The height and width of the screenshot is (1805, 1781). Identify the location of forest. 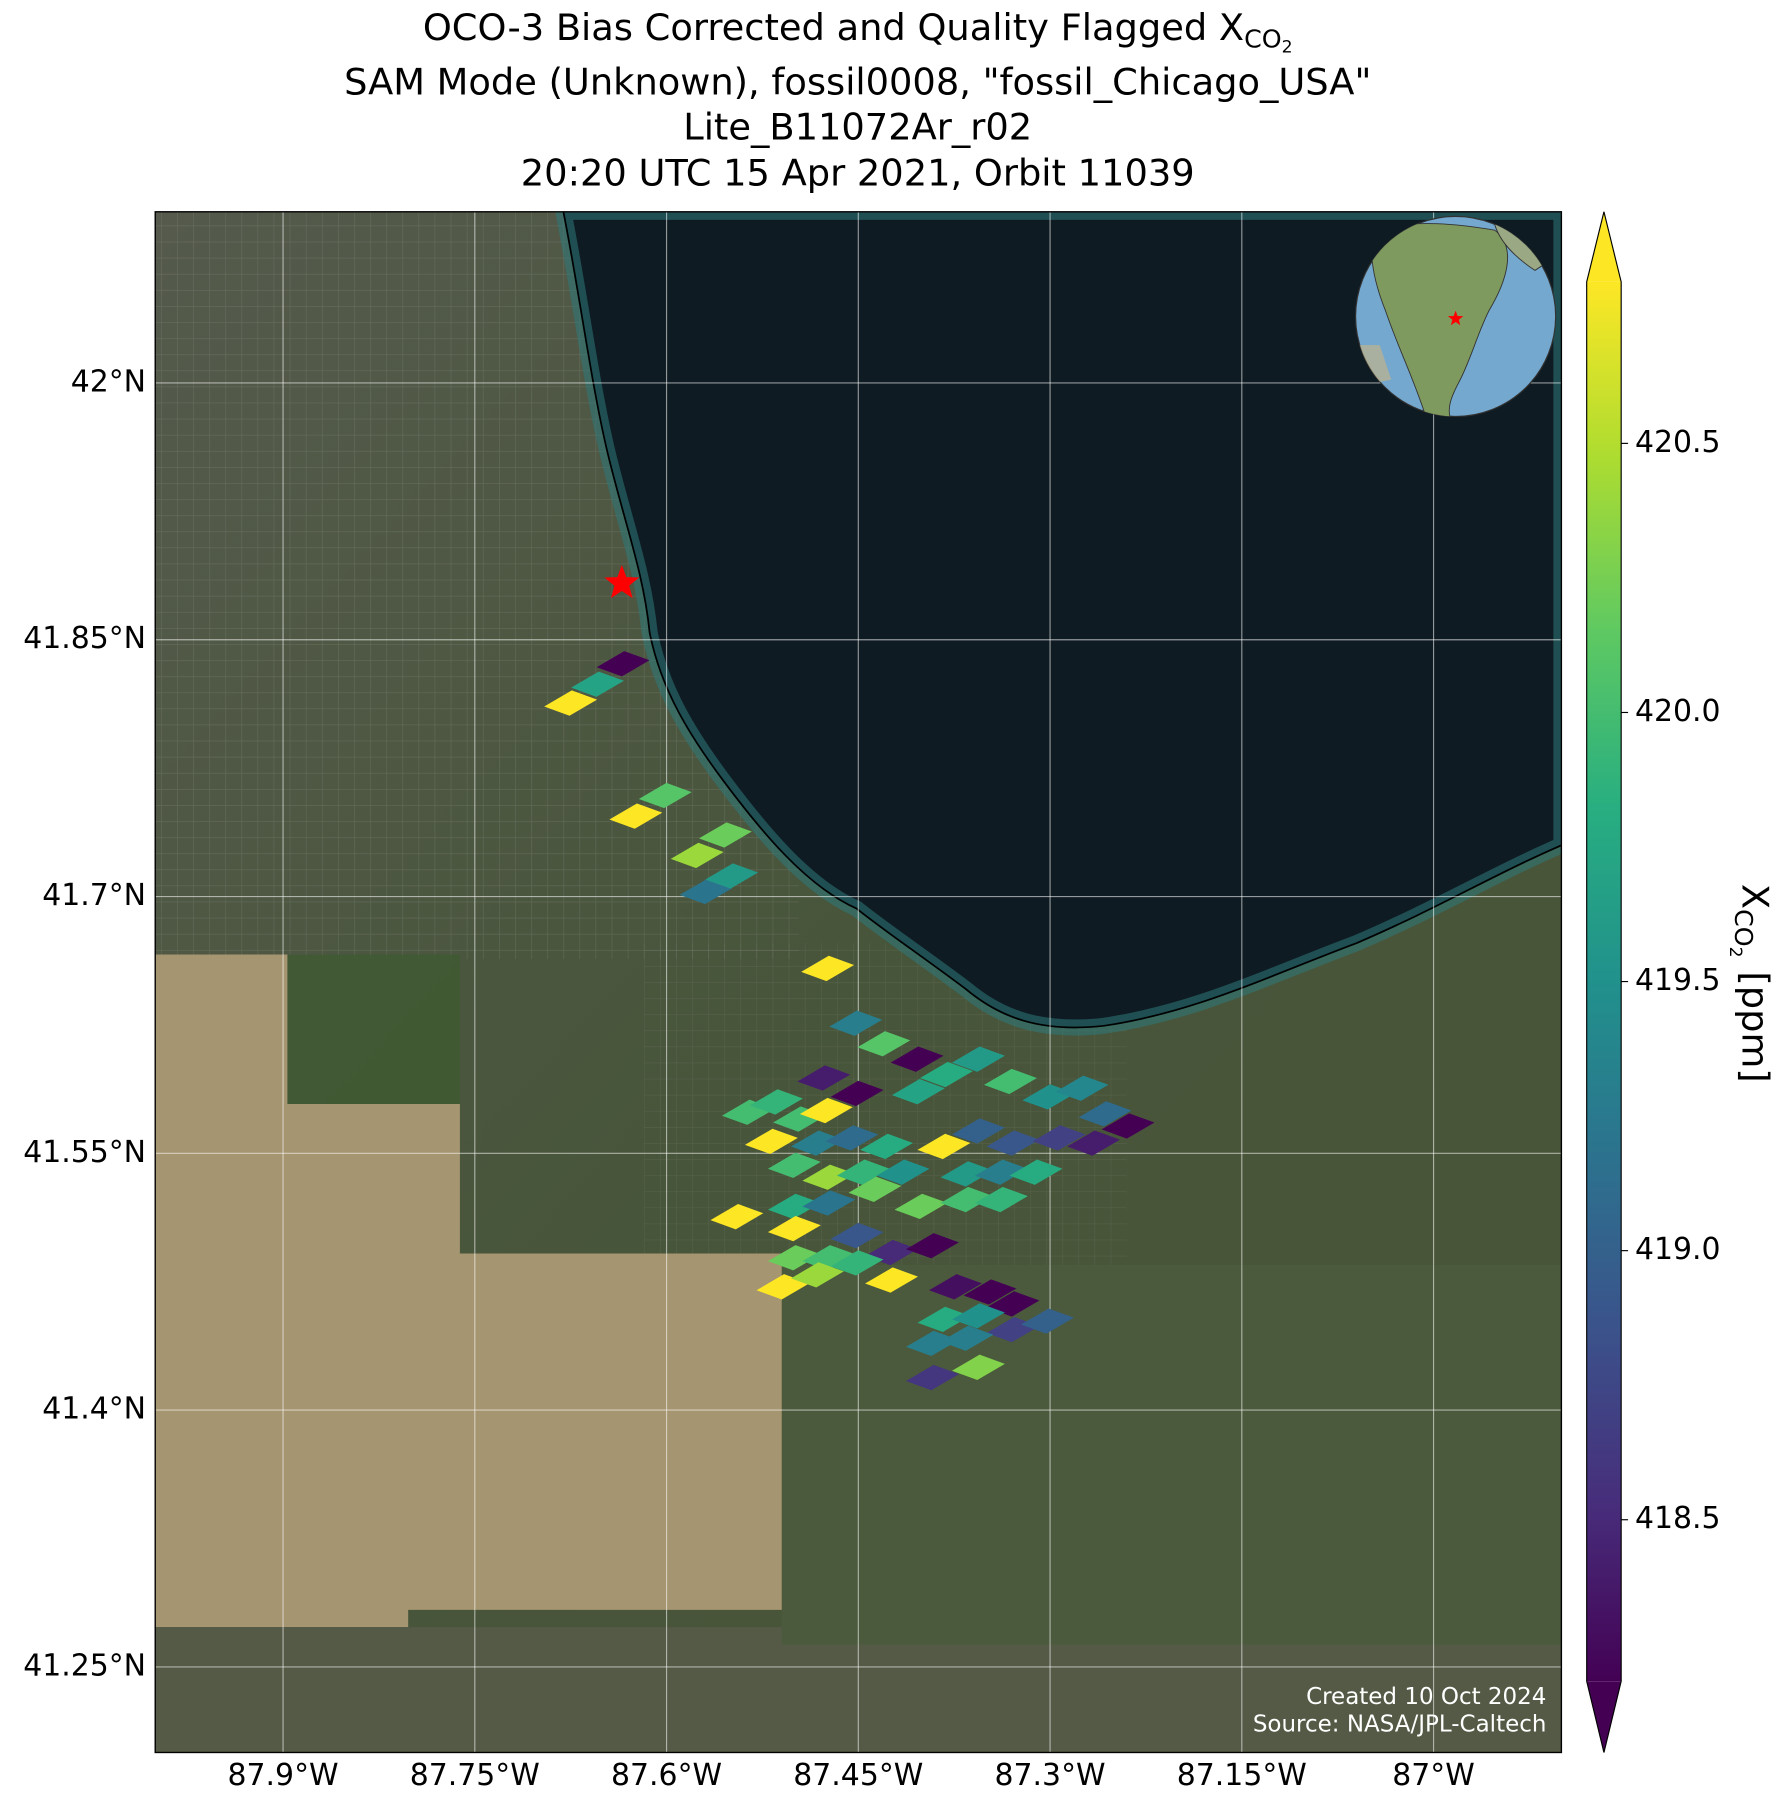
(373, 1029).